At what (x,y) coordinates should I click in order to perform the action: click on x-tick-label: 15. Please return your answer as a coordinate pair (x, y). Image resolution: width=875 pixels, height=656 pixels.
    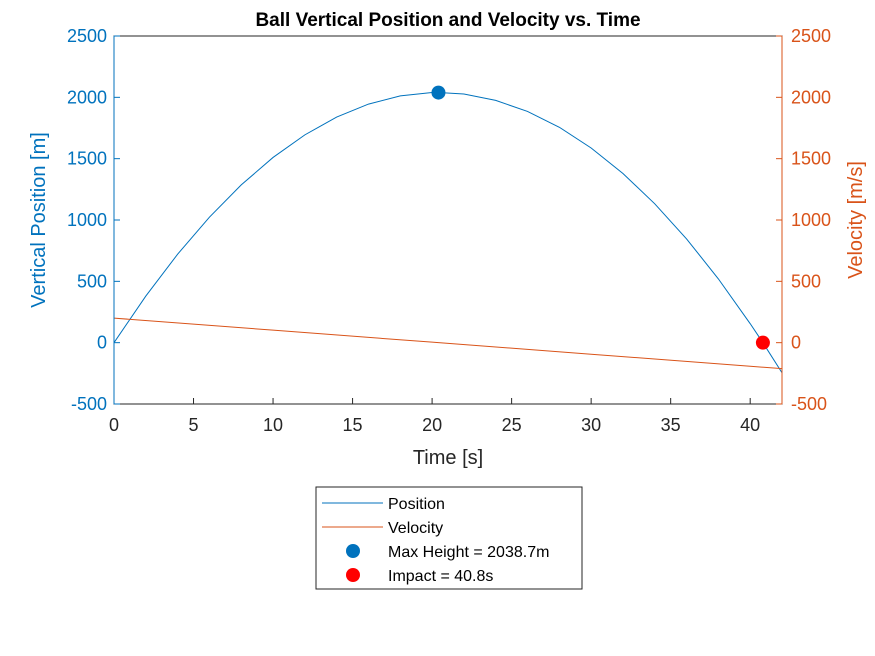
    Looking at the image, I should click on (353, 425).